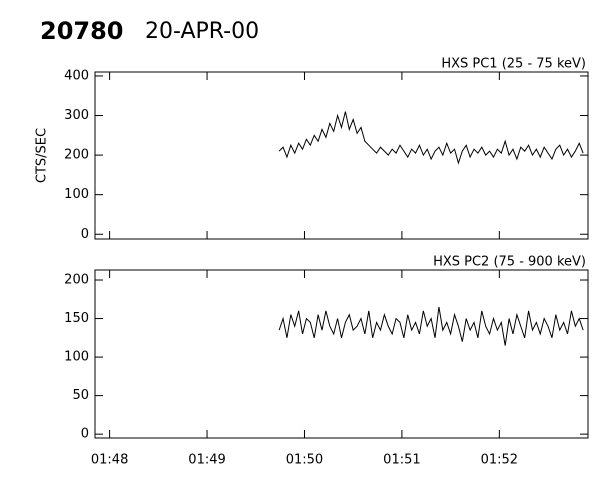  I want to click on panel-title: HXS PC1 (25 - 75 keV), so click(513, 64).